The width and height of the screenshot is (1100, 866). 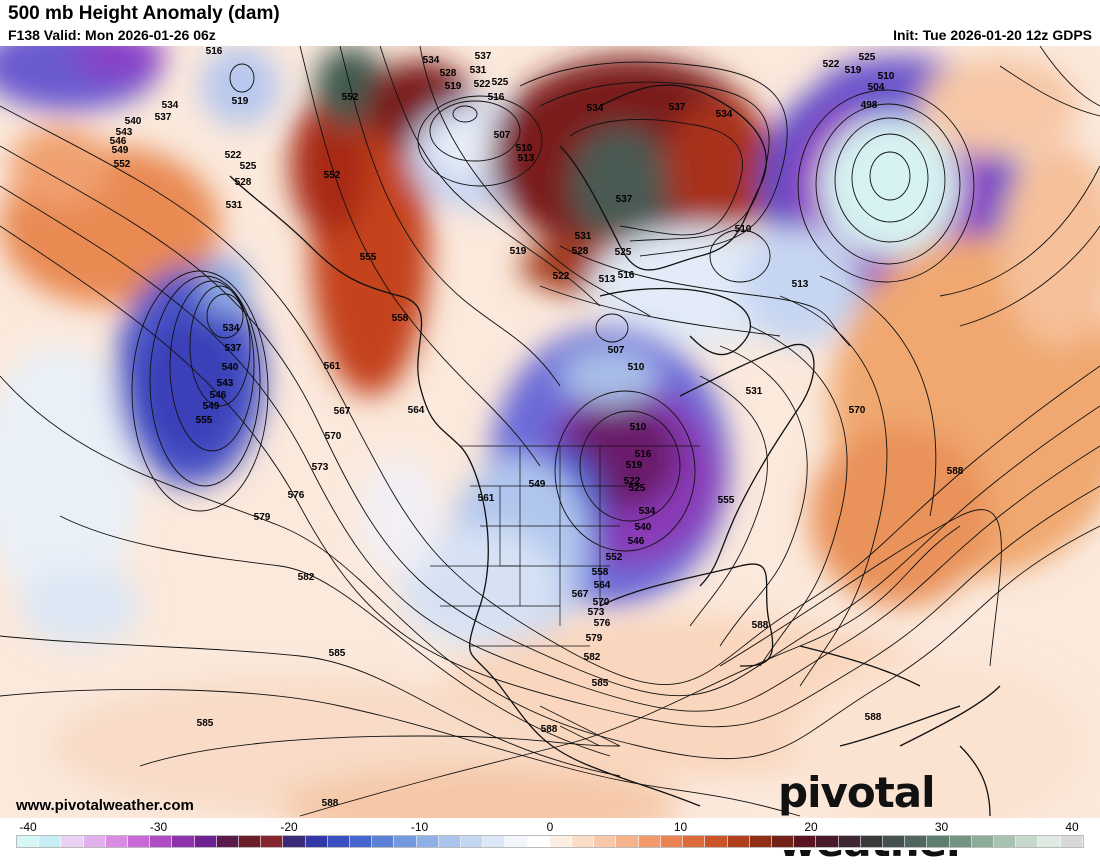 I want to click on contour-label: 579, so click(x=262, y=517).